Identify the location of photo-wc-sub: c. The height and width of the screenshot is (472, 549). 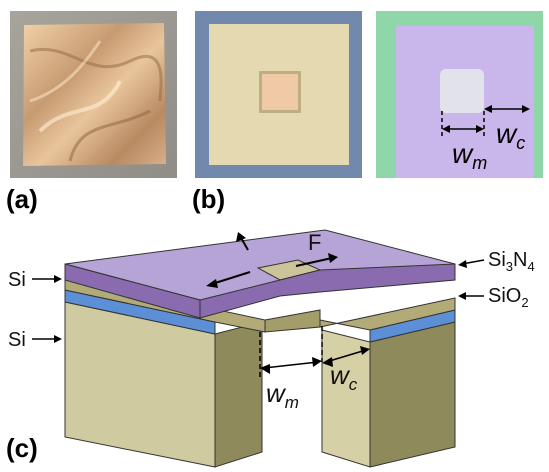
(520, 143).